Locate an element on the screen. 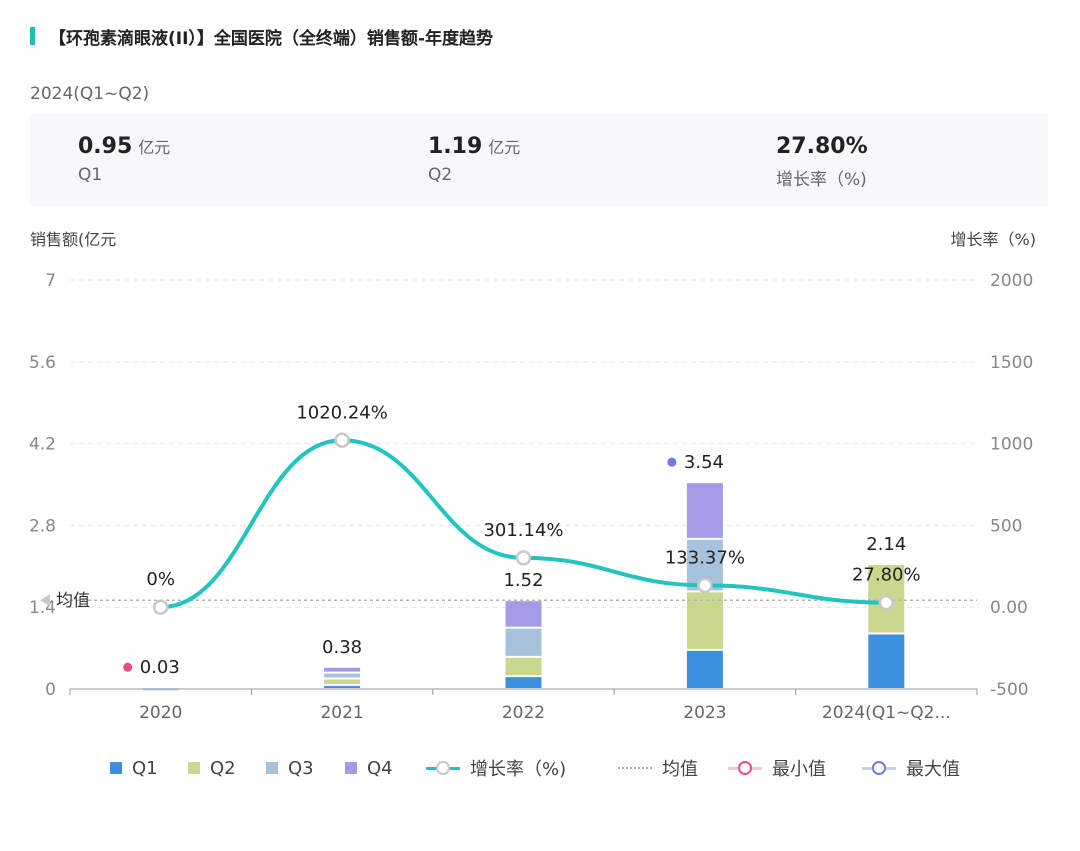 The image size is (1080, 851). growth-label: 133.37% is located at coordinates (705, 557).